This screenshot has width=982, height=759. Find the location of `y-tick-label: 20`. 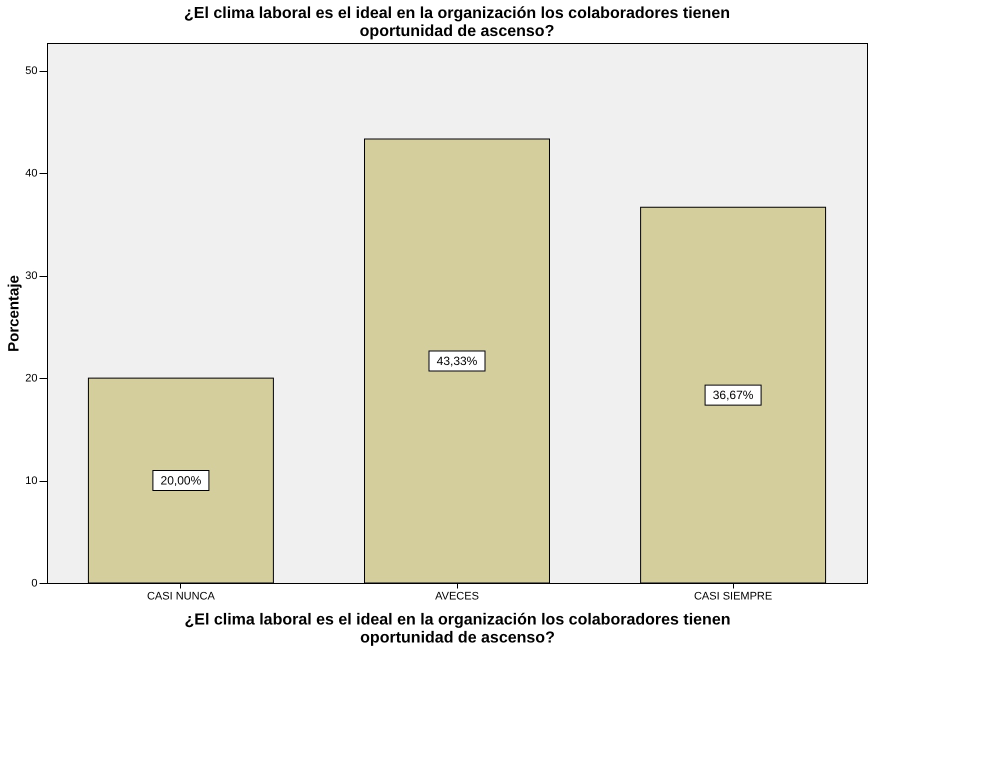

y-tick-label: 20 is located at coordinates (31, 378).